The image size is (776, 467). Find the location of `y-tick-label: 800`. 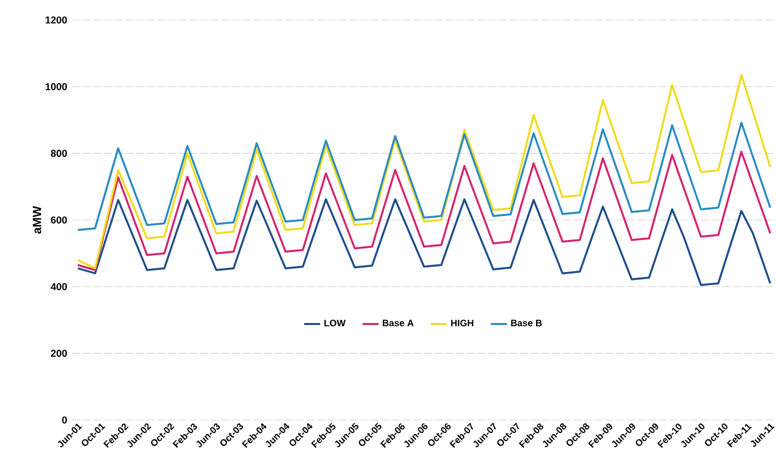

y-tick-label: 800 is located at coordinates (58, 153).